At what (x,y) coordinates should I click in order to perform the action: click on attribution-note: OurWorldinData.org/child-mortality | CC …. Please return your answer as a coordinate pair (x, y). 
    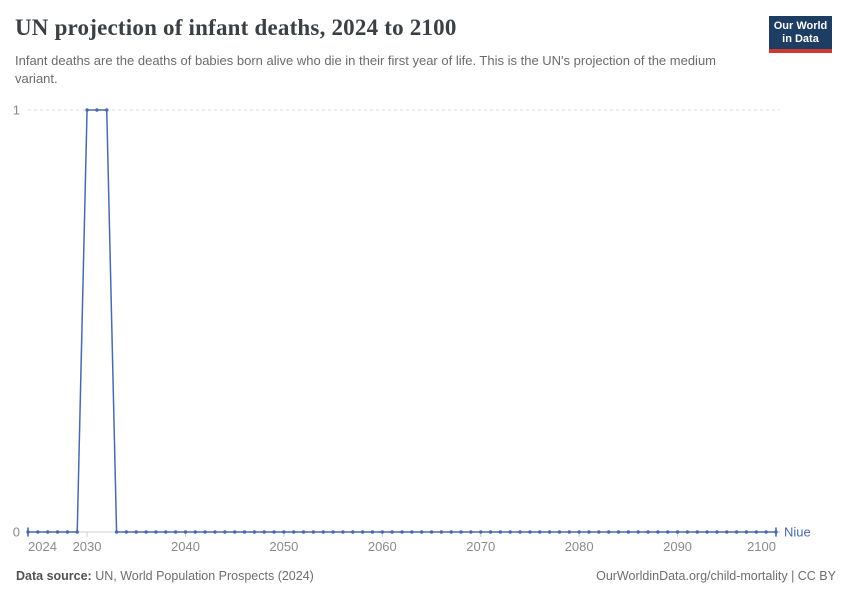
    Looking at the image, I should click on (716, 576).